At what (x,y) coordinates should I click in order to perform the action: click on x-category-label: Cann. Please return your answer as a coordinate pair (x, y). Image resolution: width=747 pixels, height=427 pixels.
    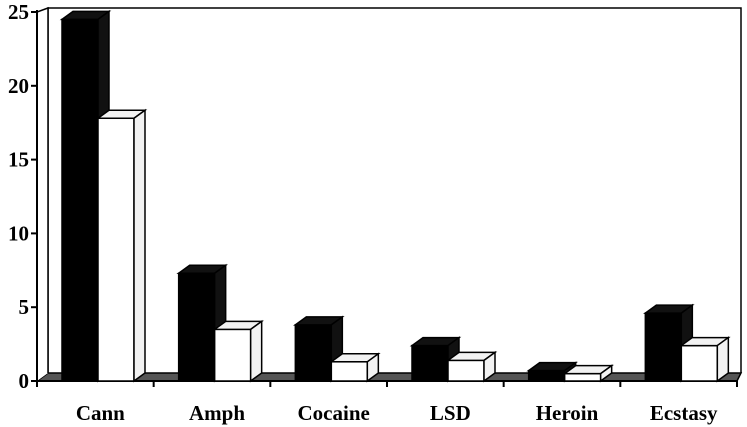
    Looking at the image, I should click on (100, 413).